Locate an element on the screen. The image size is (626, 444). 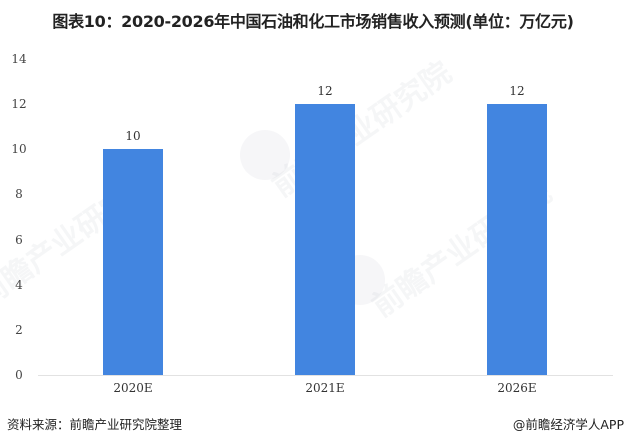
source-note: 资料来源：前瞻产业研究院整理 is located at coordinates (95, 424).